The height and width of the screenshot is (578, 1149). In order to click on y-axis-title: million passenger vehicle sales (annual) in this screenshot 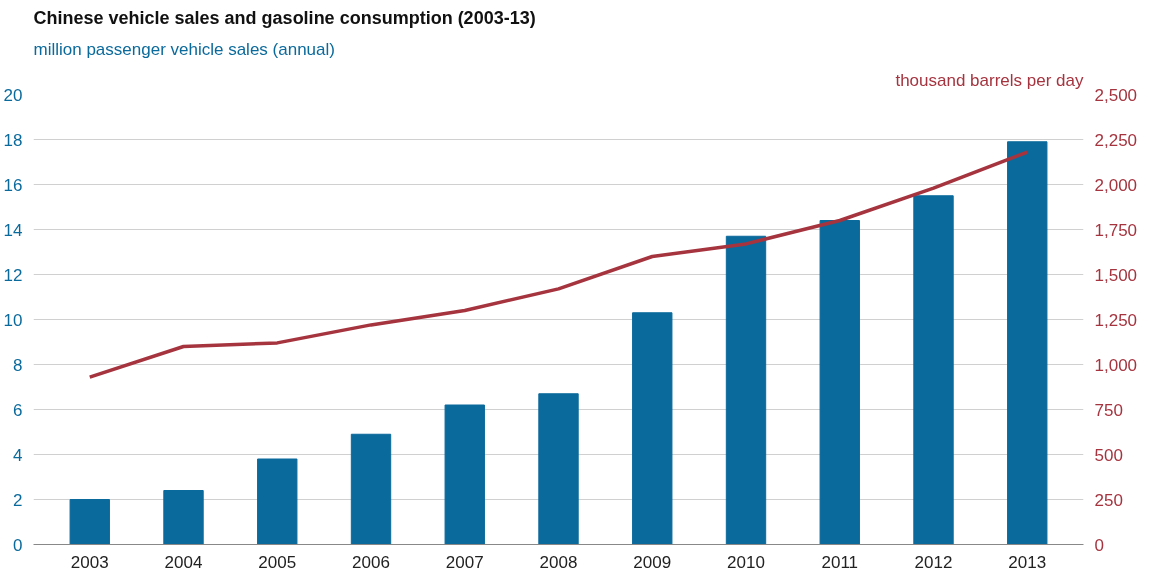, I will do `click(184, 49)`.